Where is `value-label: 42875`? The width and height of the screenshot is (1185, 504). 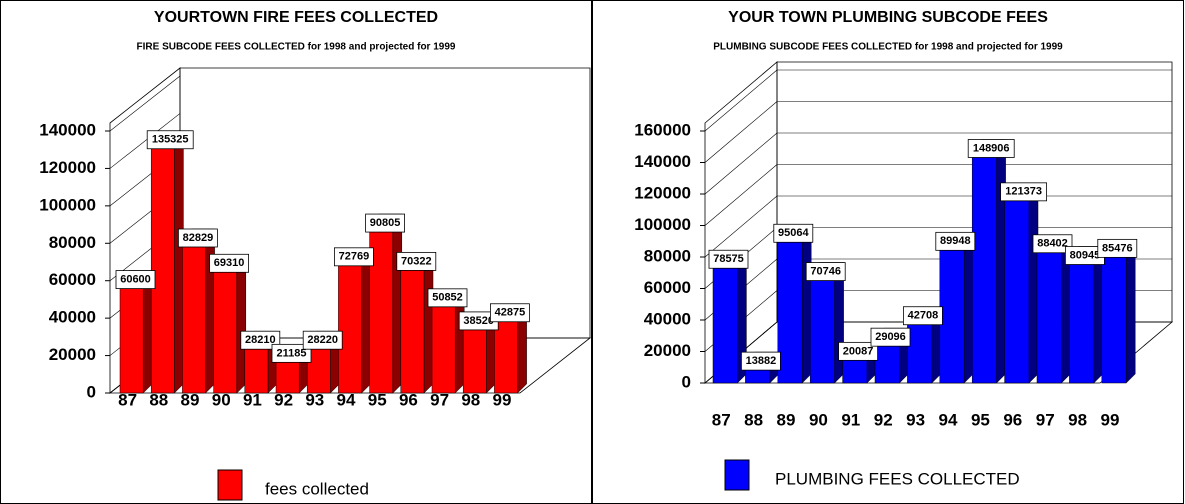 value-label: 42875 is located at coordinates (510, 313).